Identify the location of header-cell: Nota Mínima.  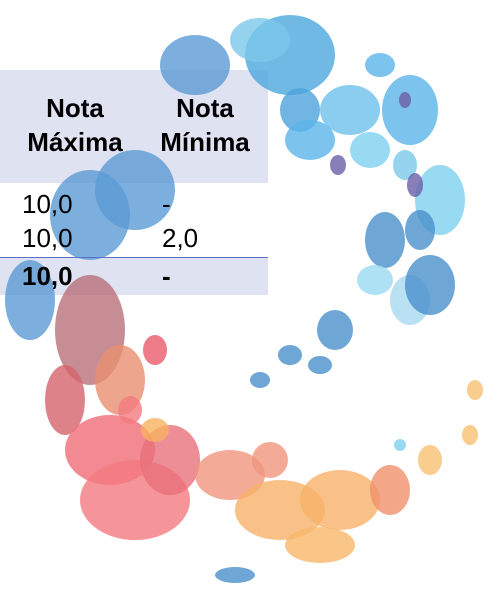
(205, 125).